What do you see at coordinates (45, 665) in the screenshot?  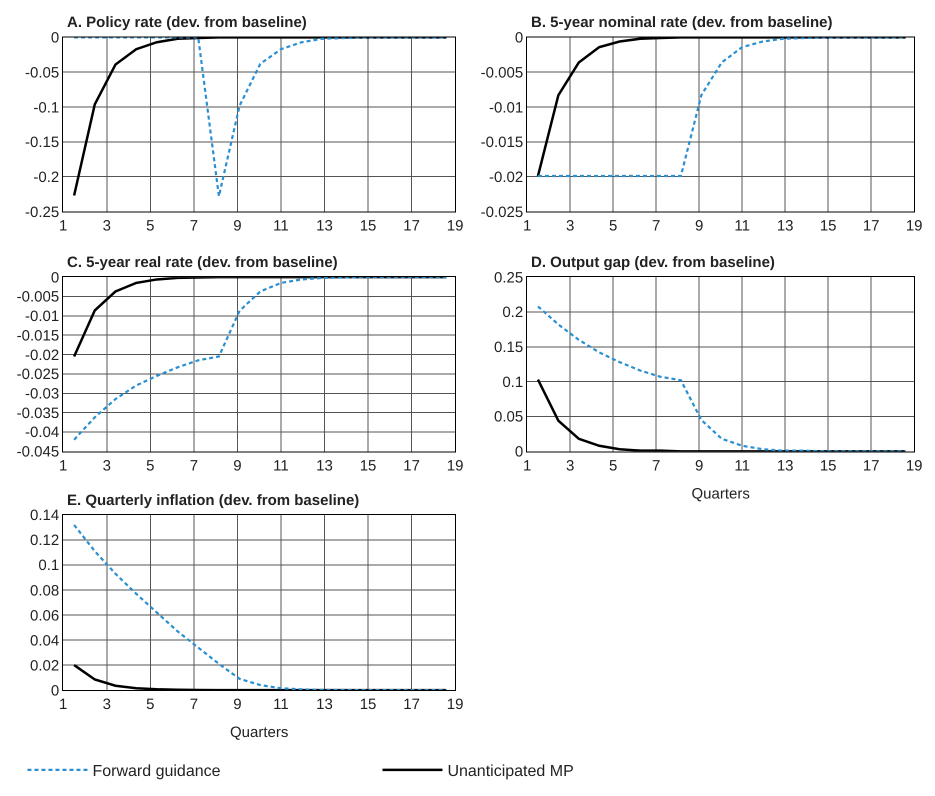 I see `y-tick-label: 0.02` at bounding box center [45, 665].